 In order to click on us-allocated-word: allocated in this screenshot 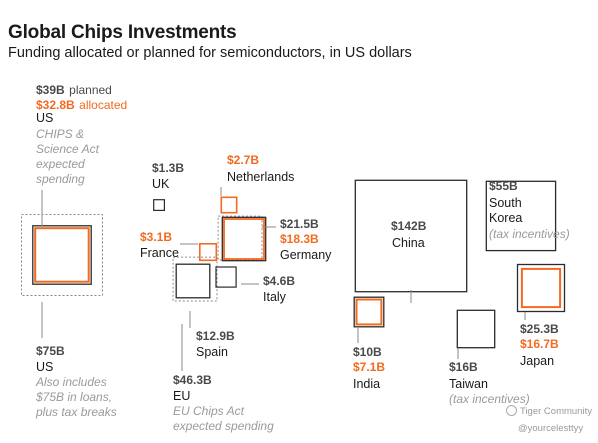, I will do `click(103, 105)`.